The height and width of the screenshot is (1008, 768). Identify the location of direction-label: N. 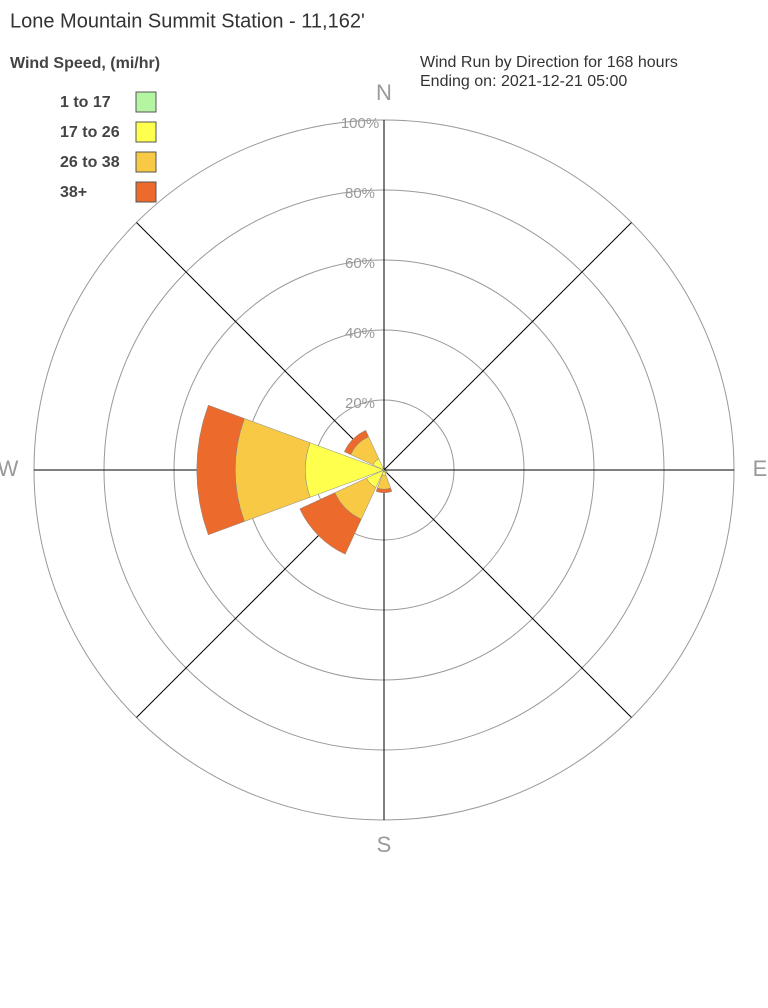
(384, 92).